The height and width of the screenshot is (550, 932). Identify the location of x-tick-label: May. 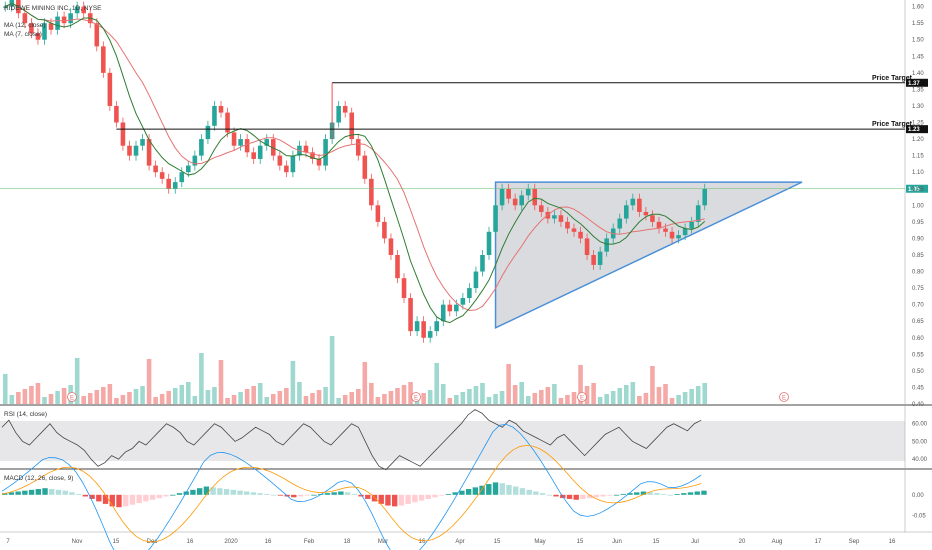
(539, 542).